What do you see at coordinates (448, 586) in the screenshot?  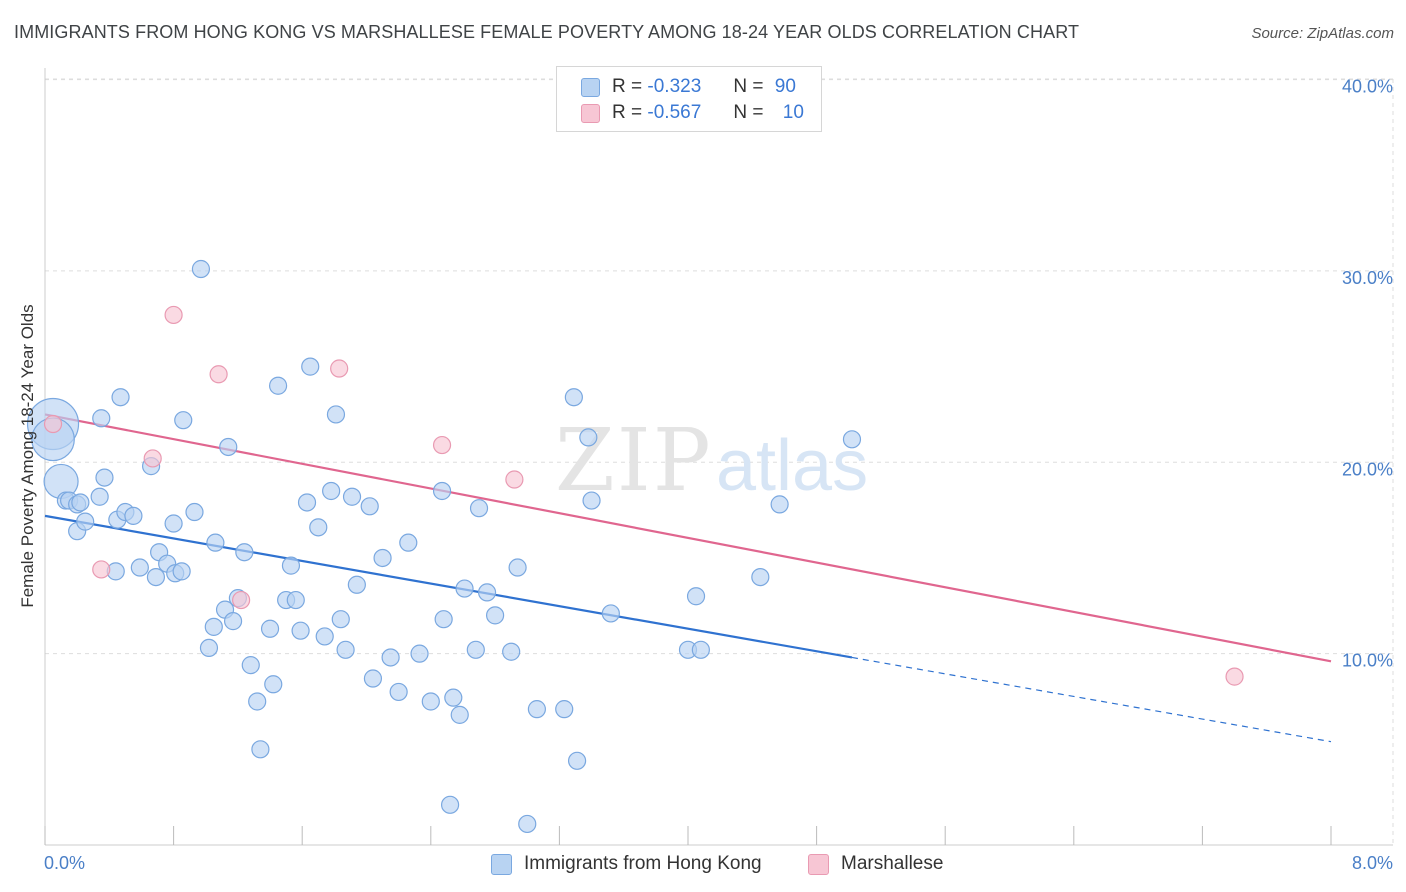 I see `hong-kong-trend-line` at bounding box center [448, 586].